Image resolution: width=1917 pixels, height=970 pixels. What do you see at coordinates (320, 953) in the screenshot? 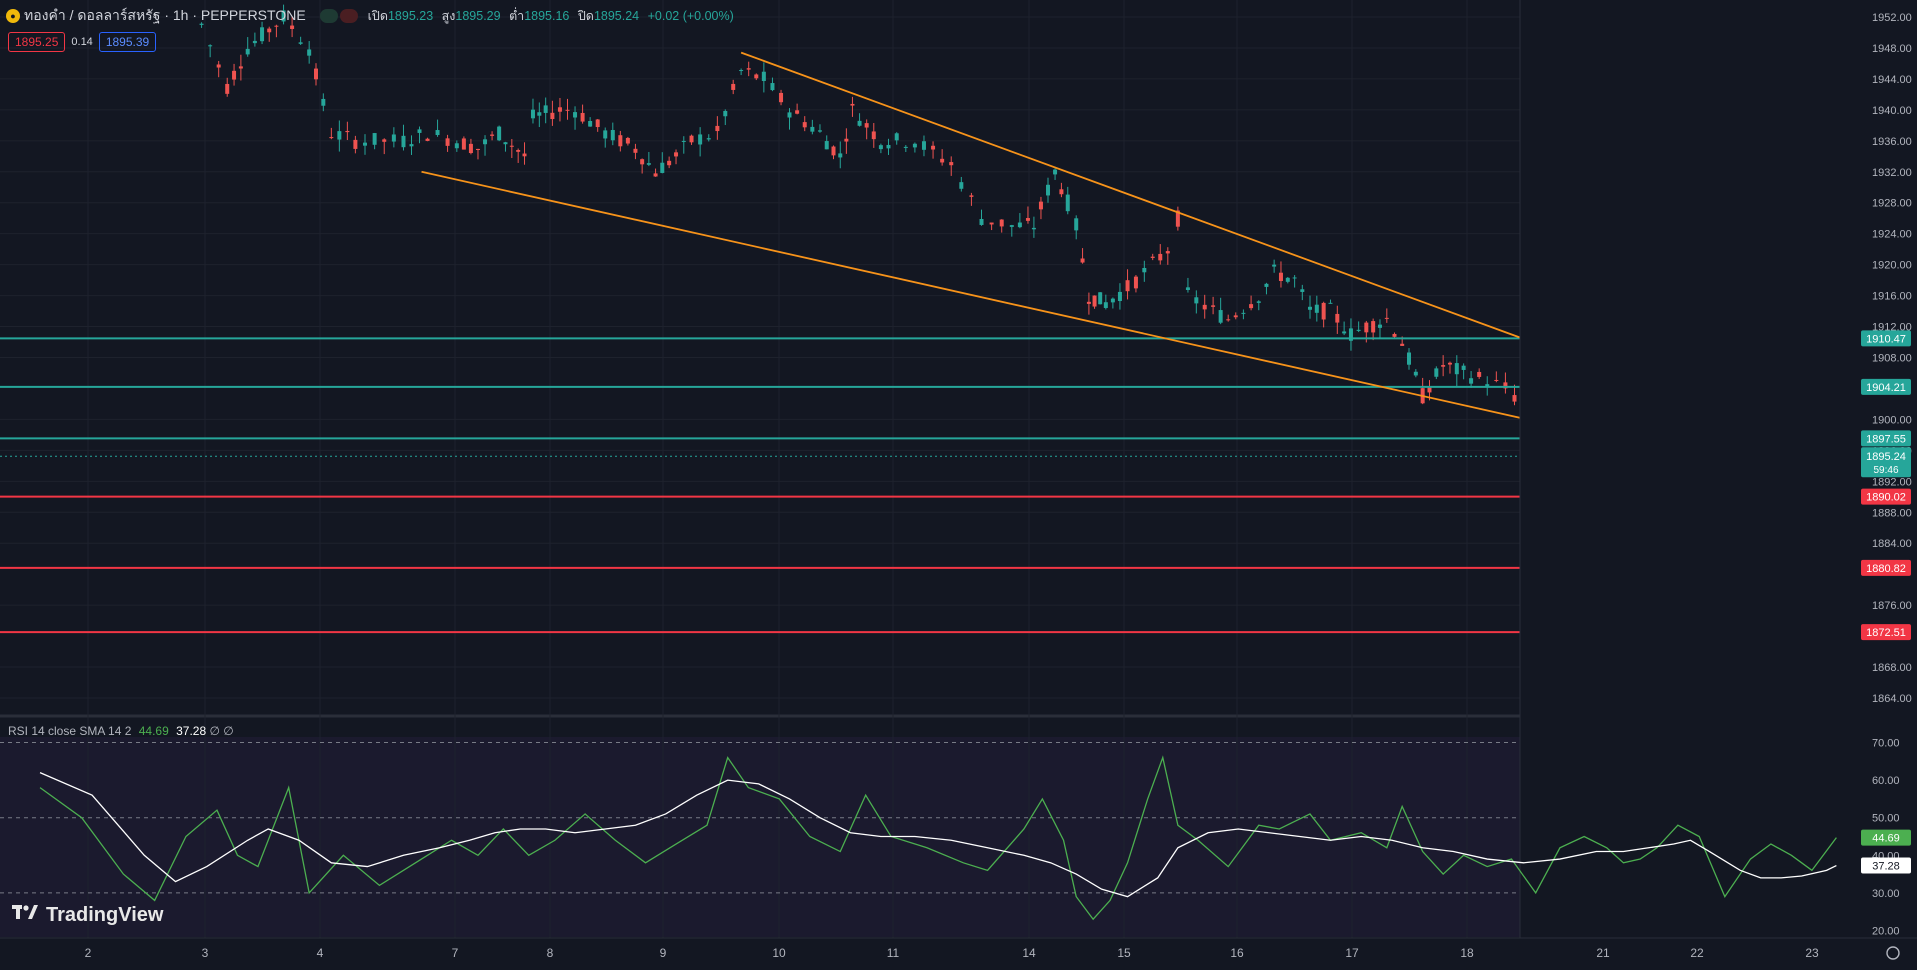
I see `time-tick-label: 4` at bounding box center [320, 953].